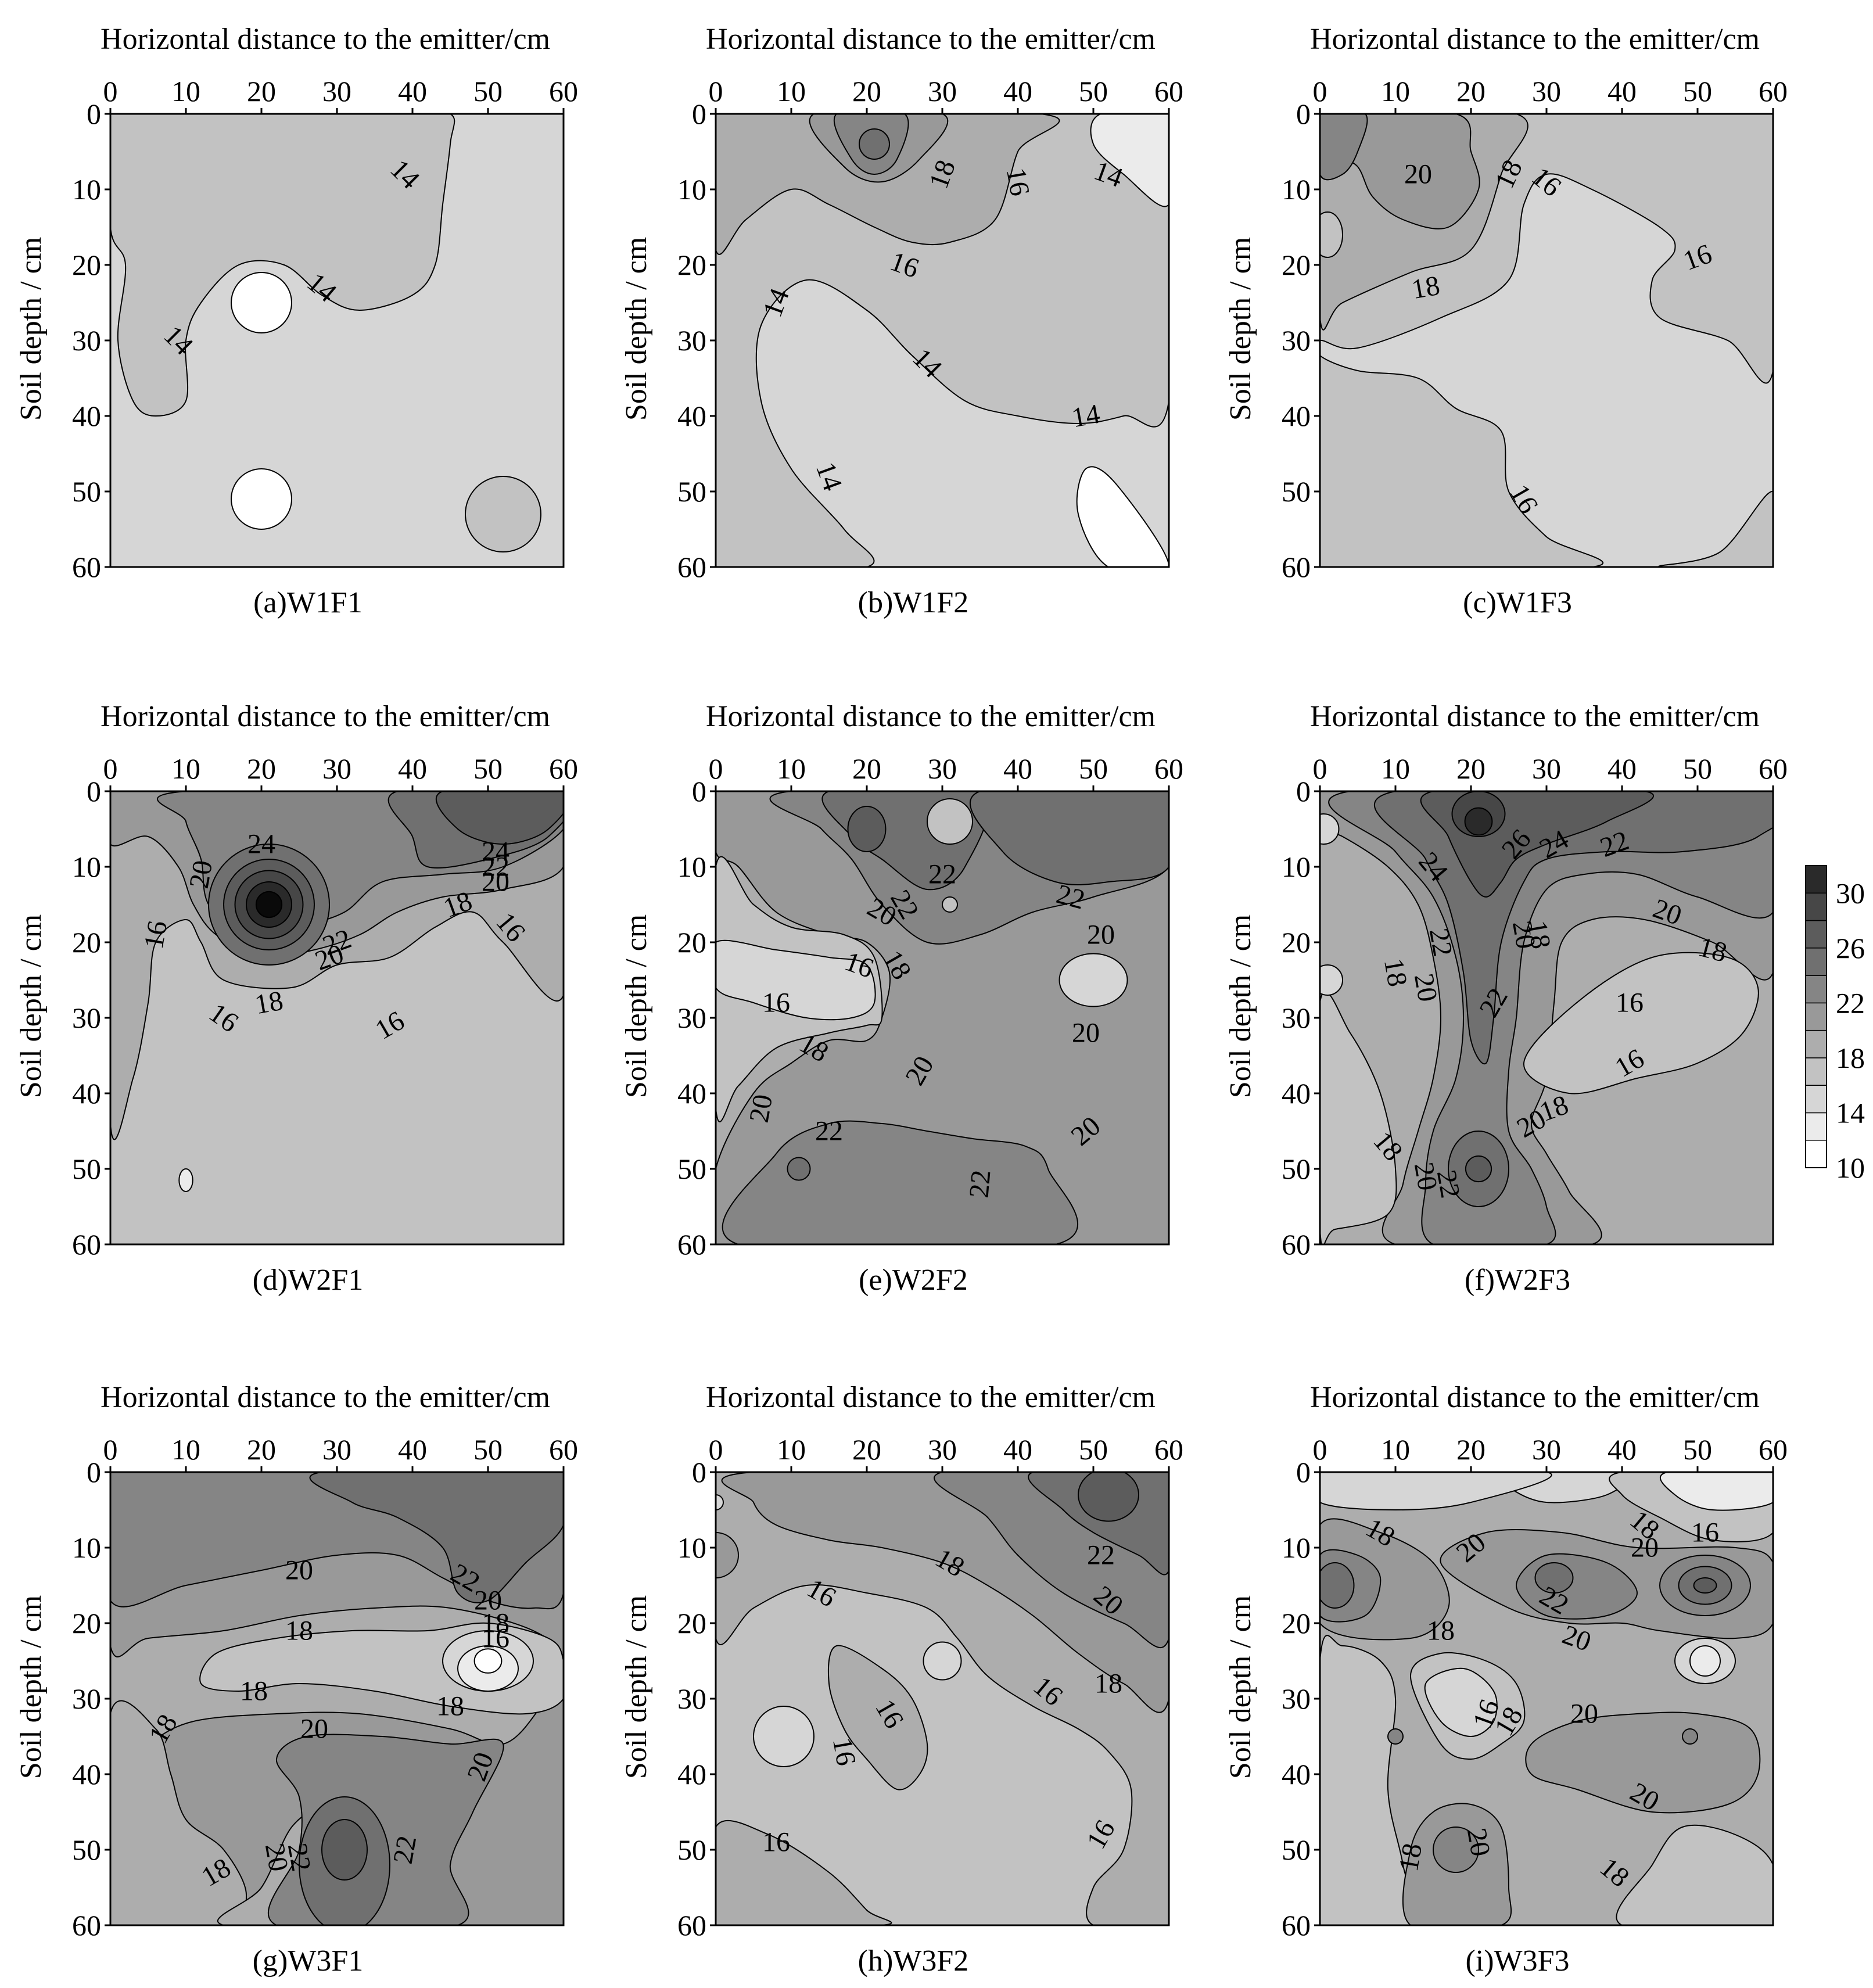  Describe the element at coordinates (308, 602) in the screenshot. I see `panel-caption: (a)W1F1` at that location.